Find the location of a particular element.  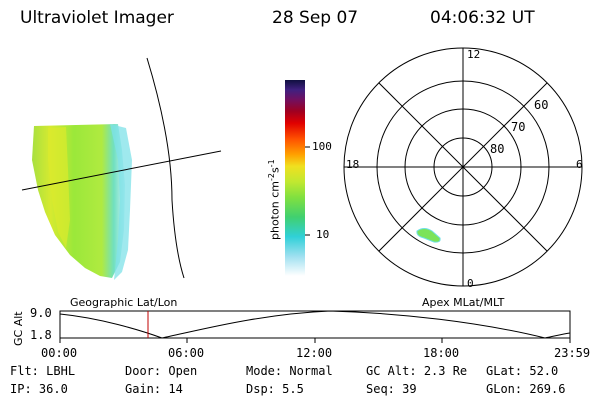

status-dsp: Dsp: 5.5 is located at coordinates (275, 389).